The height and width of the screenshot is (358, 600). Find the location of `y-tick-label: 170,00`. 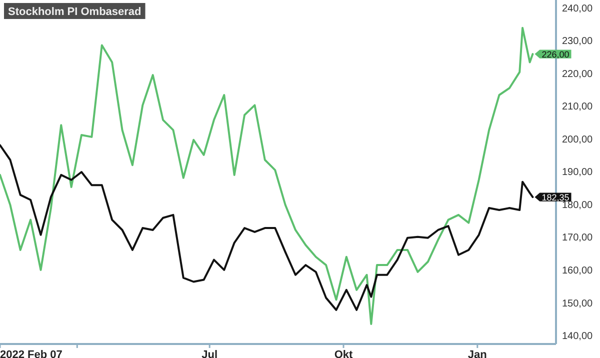

y-tick-label: 170,00 is located at coordinates (578, 238).